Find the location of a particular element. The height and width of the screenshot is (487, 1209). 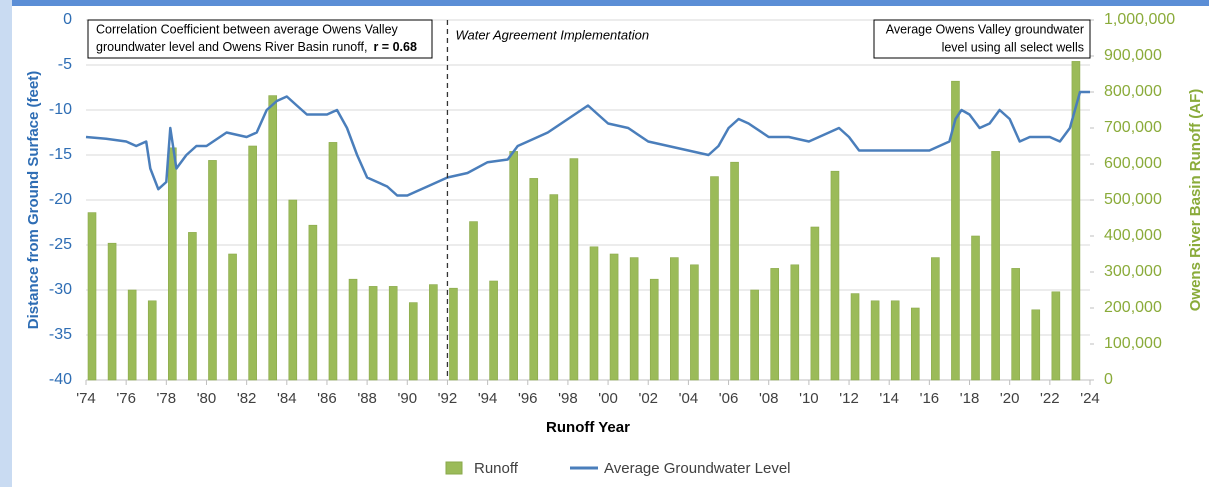

x-tick-label: '86 is located at coordinates (327, 398).